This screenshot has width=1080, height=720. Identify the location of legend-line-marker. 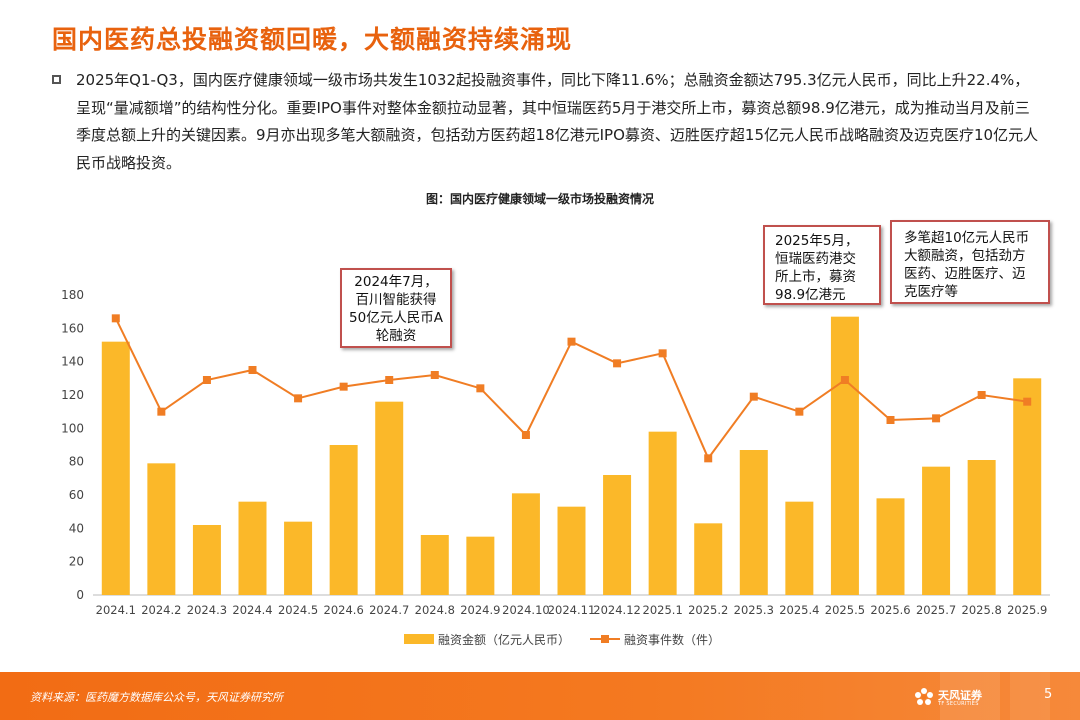
(605, 639).